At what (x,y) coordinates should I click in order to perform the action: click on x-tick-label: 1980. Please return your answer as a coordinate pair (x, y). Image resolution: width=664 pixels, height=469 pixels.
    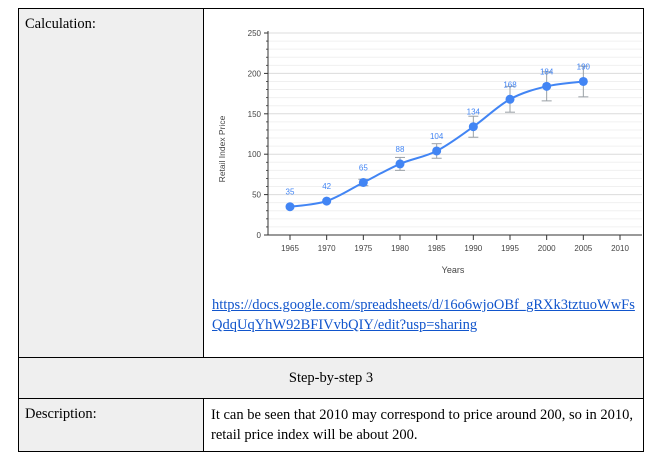
    Looking at the image, I should click on (400, 248).